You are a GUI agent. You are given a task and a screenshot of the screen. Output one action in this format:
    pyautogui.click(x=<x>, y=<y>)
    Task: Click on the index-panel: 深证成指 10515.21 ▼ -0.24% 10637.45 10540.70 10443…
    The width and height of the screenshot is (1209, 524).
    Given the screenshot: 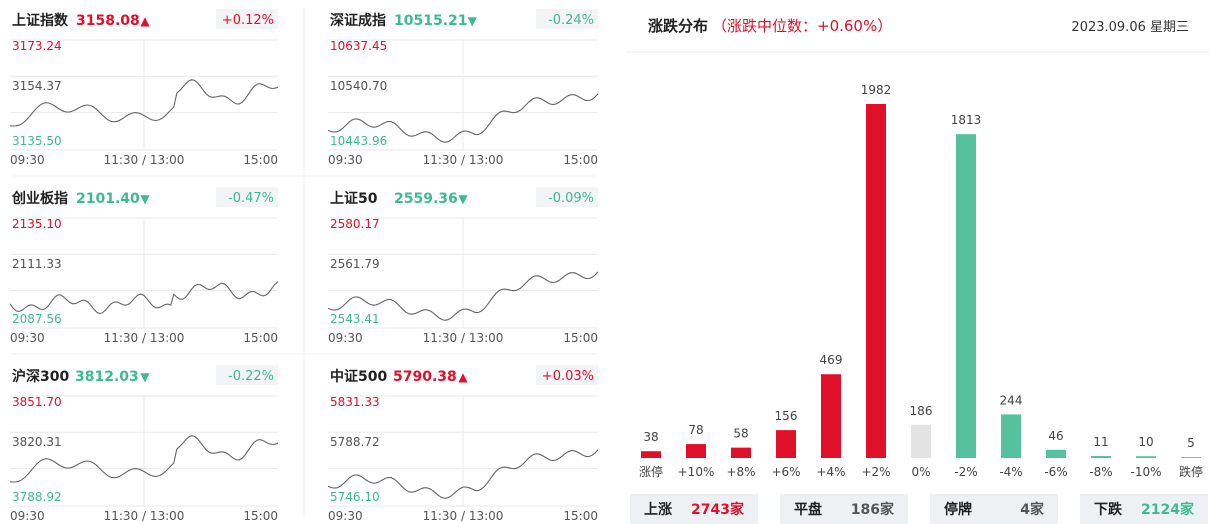 What is the action you would take?
    pyautogui.click(x=463, y=88)
    